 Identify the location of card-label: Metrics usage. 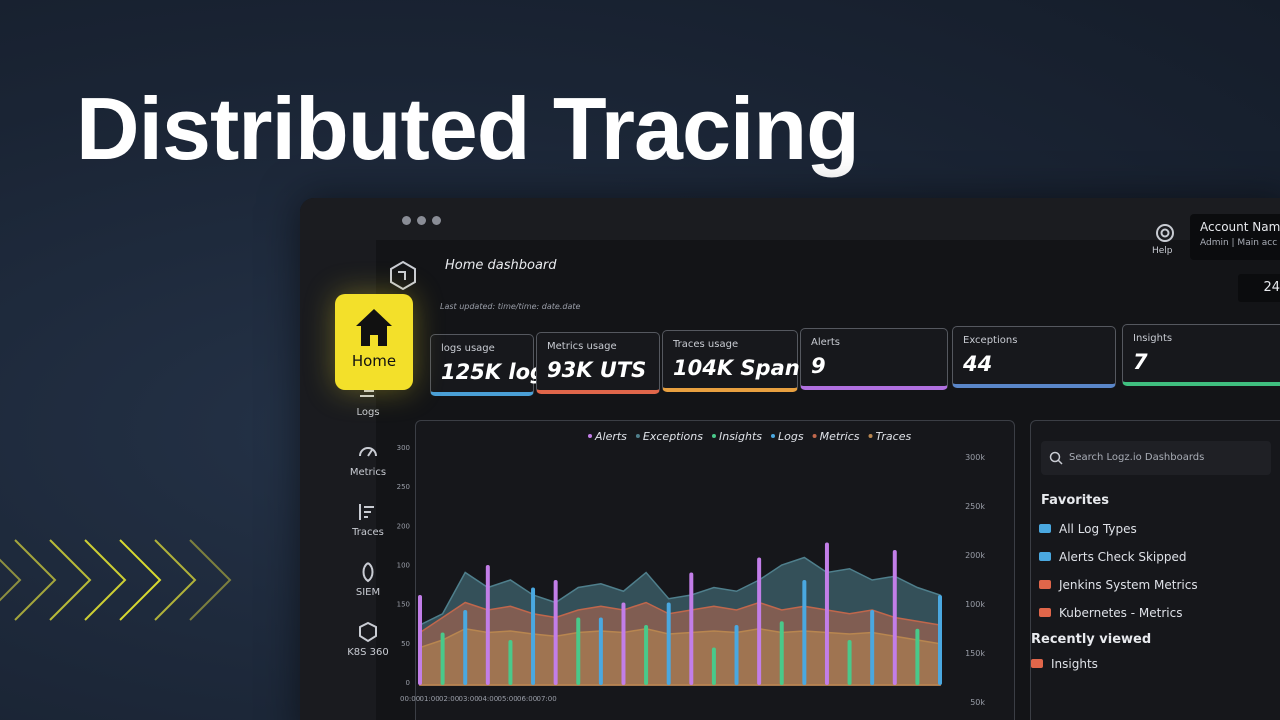
(582, 346).